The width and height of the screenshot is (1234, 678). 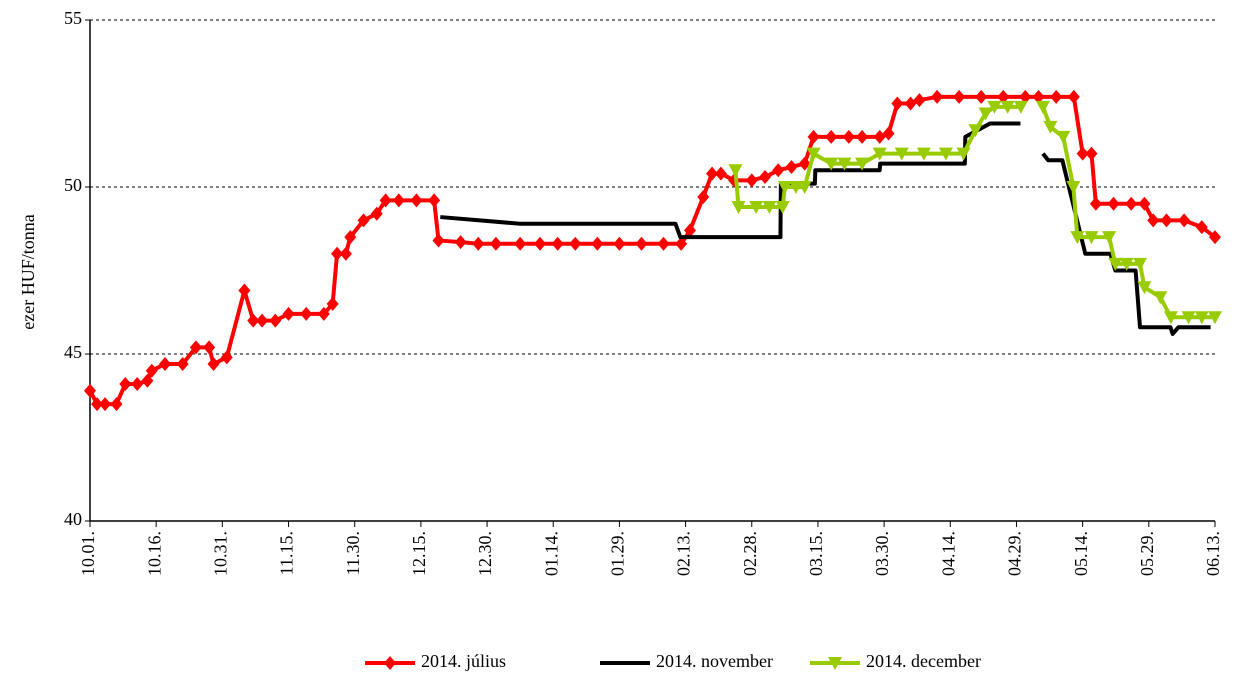 What do you see at coordinates (551, 553) in the screenshot?
I see `x-tick-label: 01.14.` at bounding box center [551, 553].